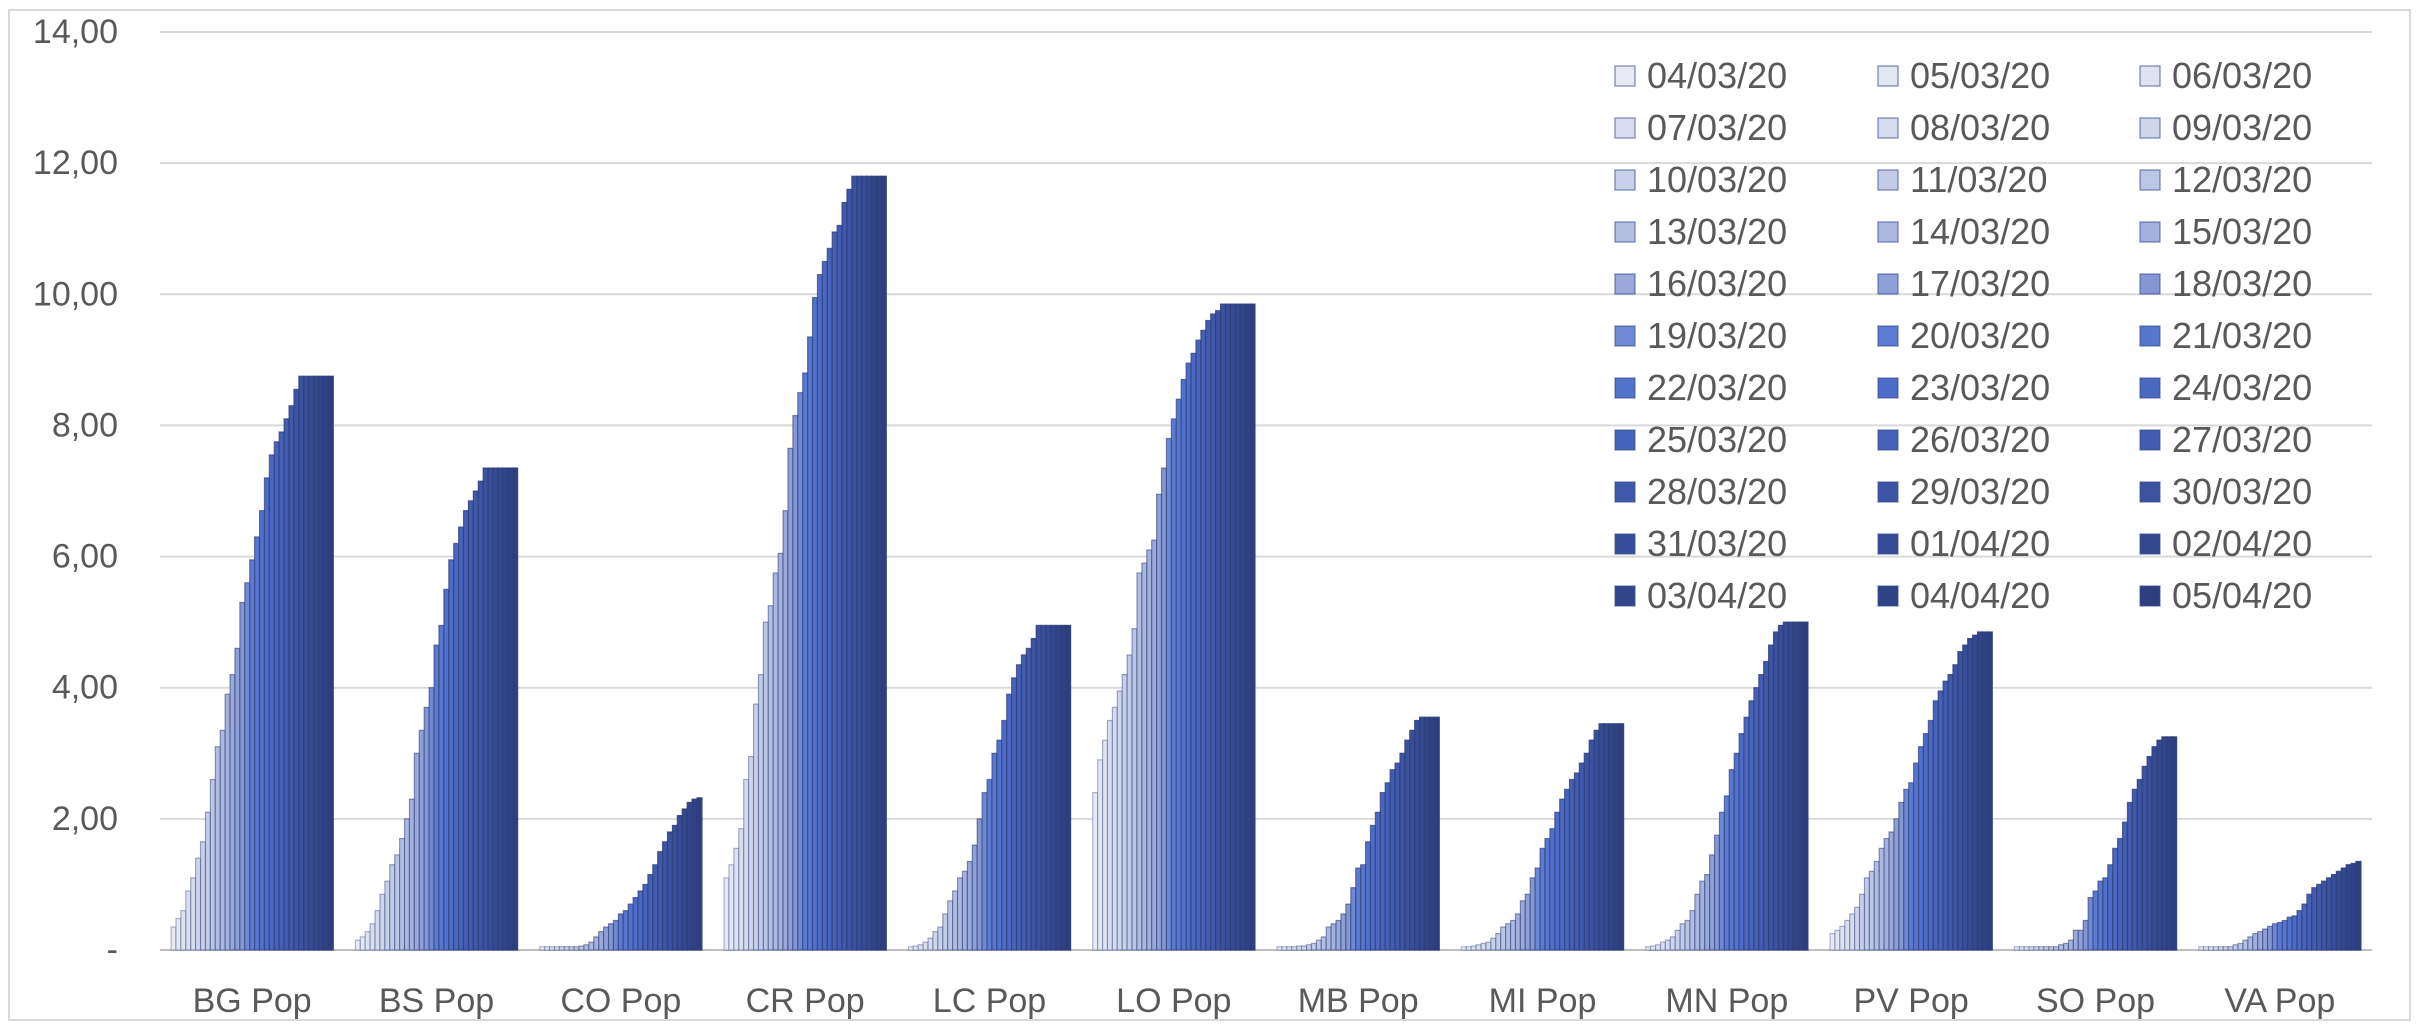  I want to click on legend-item: 03/04/20, so click(1700, 595).